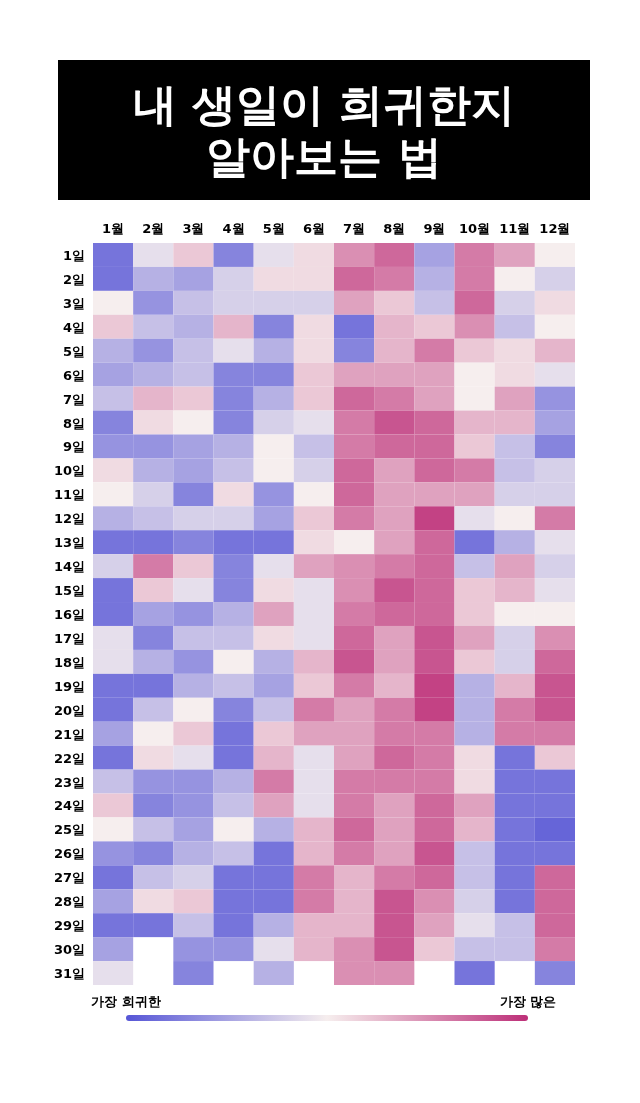  What do you see at coordinates (69, 830) in the screenshot?
I see `y-tick-label: 25일` at bounding box center [69, 830].